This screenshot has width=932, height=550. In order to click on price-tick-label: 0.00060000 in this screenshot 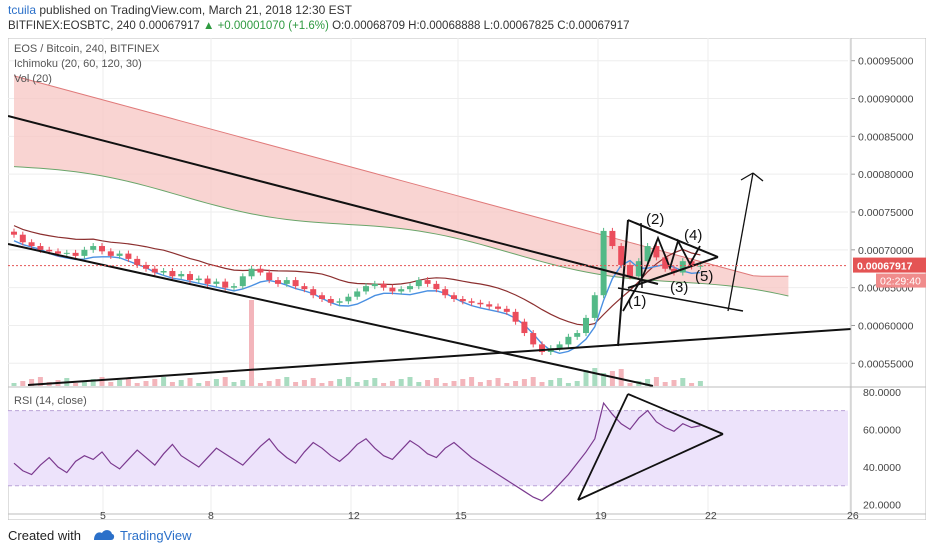, I will do `click(886, 326)`.